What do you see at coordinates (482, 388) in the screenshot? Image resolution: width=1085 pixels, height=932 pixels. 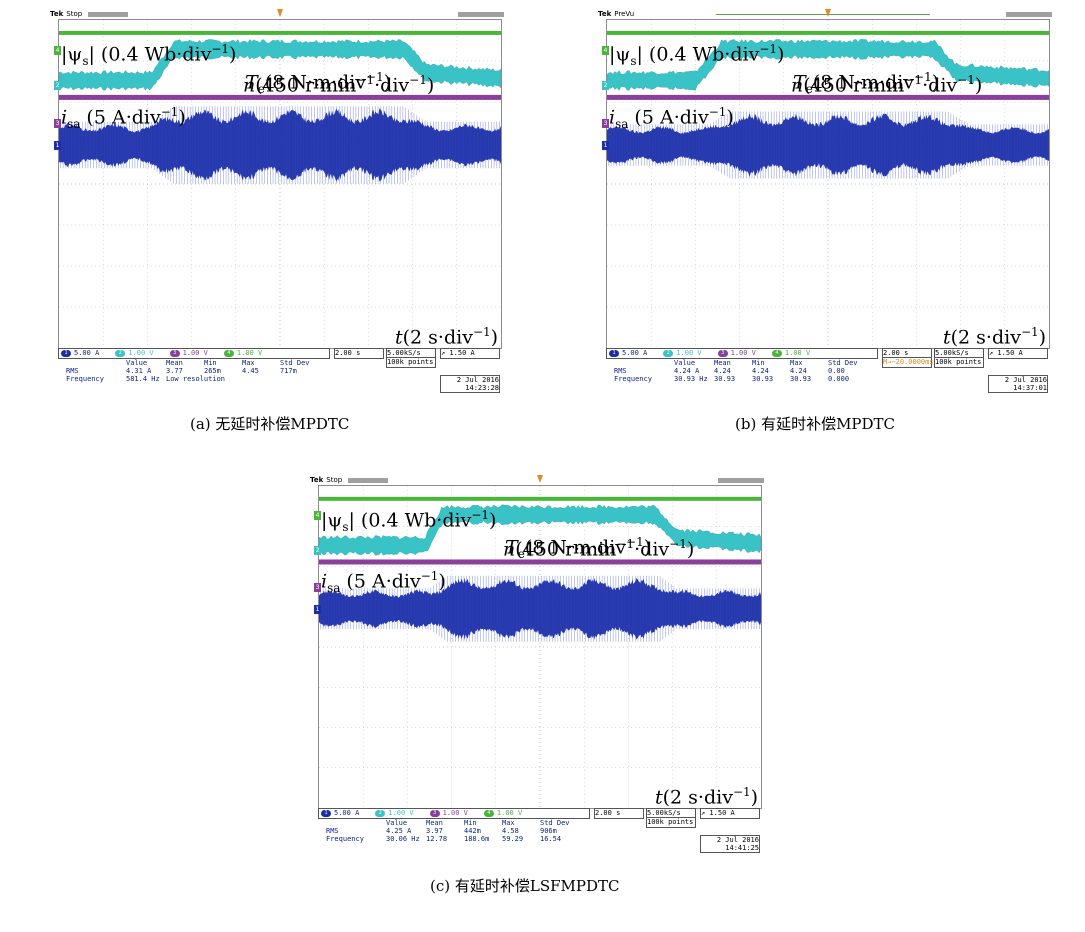 I see `time-text: 14:23:28` at bounding box center [482, 388].